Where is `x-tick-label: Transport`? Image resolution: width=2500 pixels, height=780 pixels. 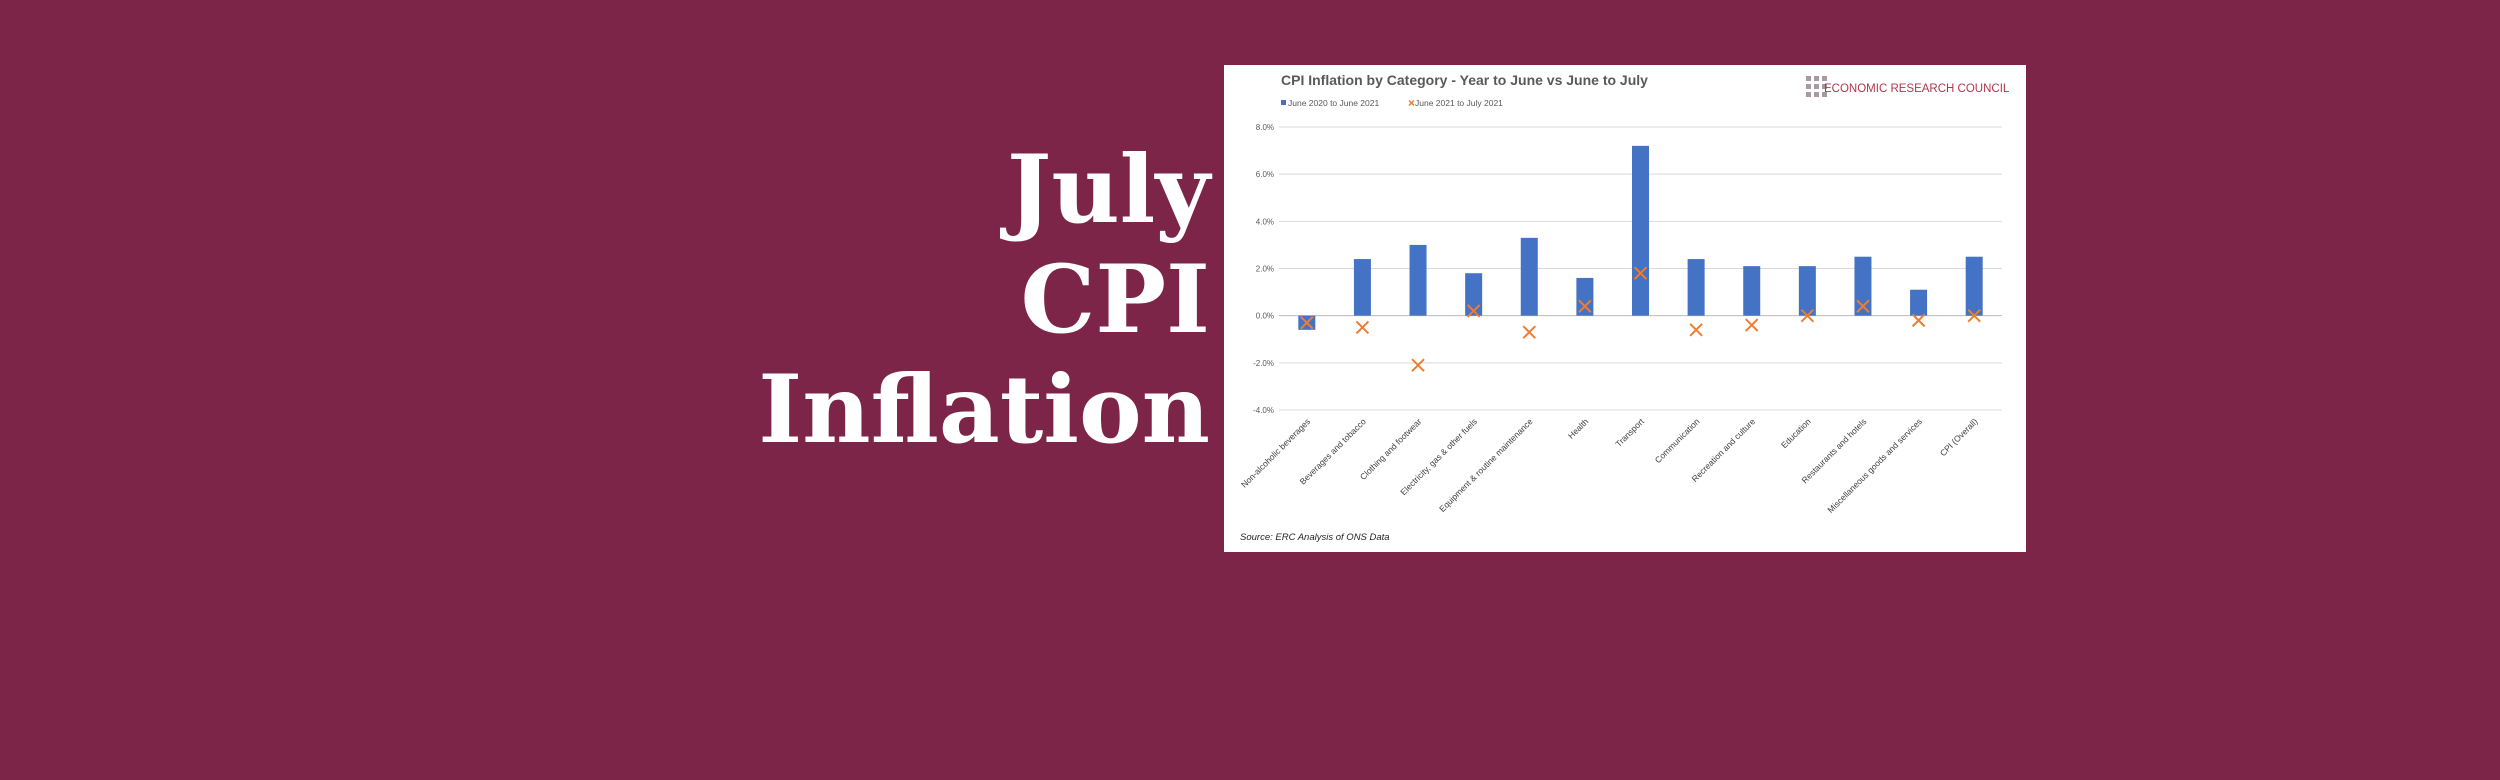 x-tick-label: Transport is located at coordinates (1629, 432).